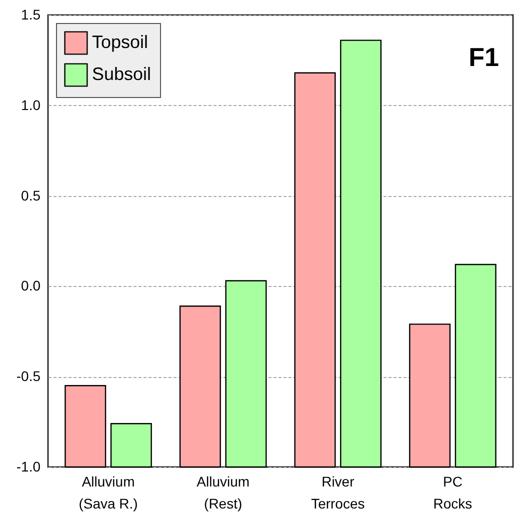 The image size is (517, 523). I want to click on annotation: F1, so click(483, 57).